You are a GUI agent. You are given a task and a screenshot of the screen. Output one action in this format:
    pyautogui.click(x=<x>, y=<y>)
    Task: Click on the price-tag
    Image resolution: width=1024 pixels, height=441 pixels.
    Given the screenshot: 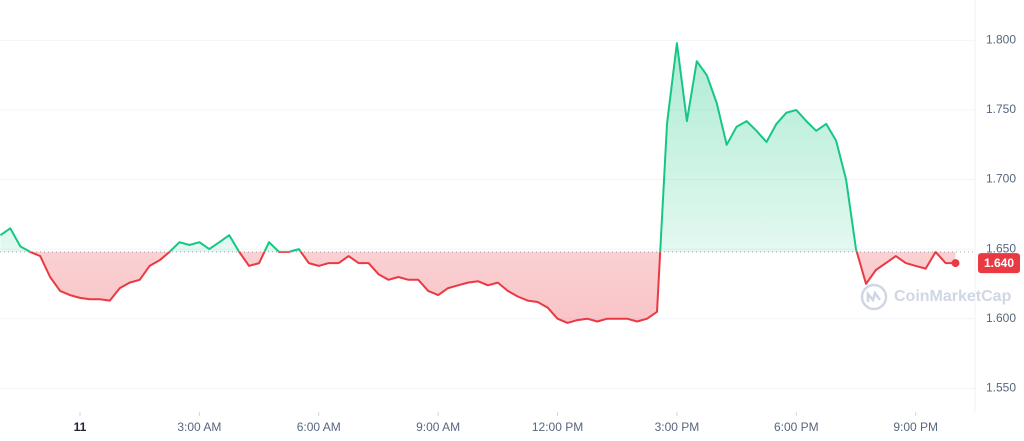 What is the action you would take?
    pyautogui.click(x=999, y=263)
    